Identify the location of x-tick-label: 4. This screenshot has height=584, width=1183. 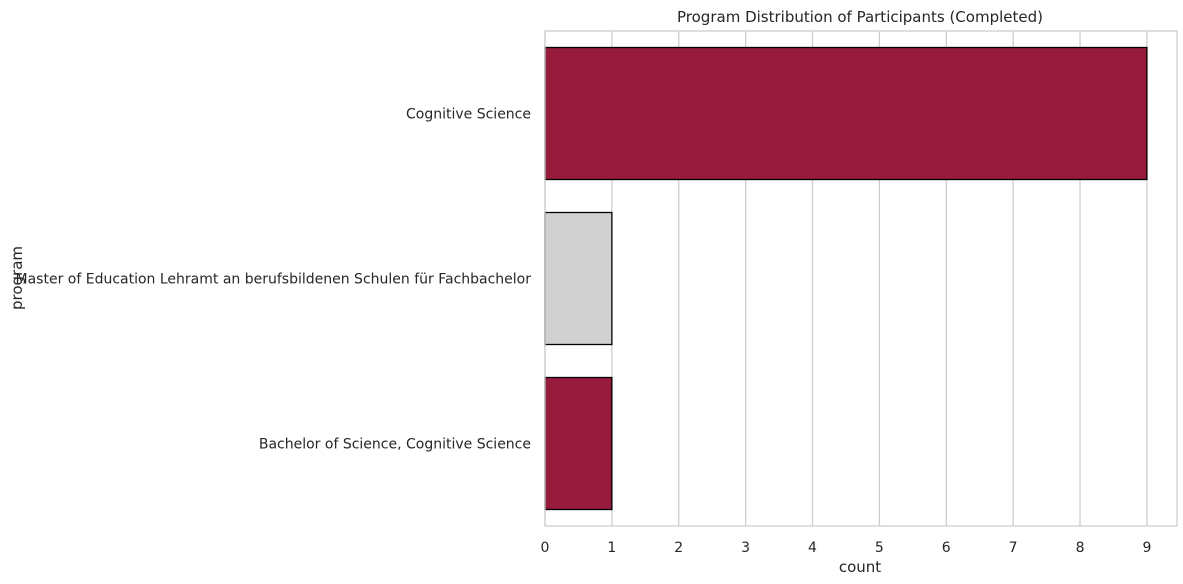
(812, 548).